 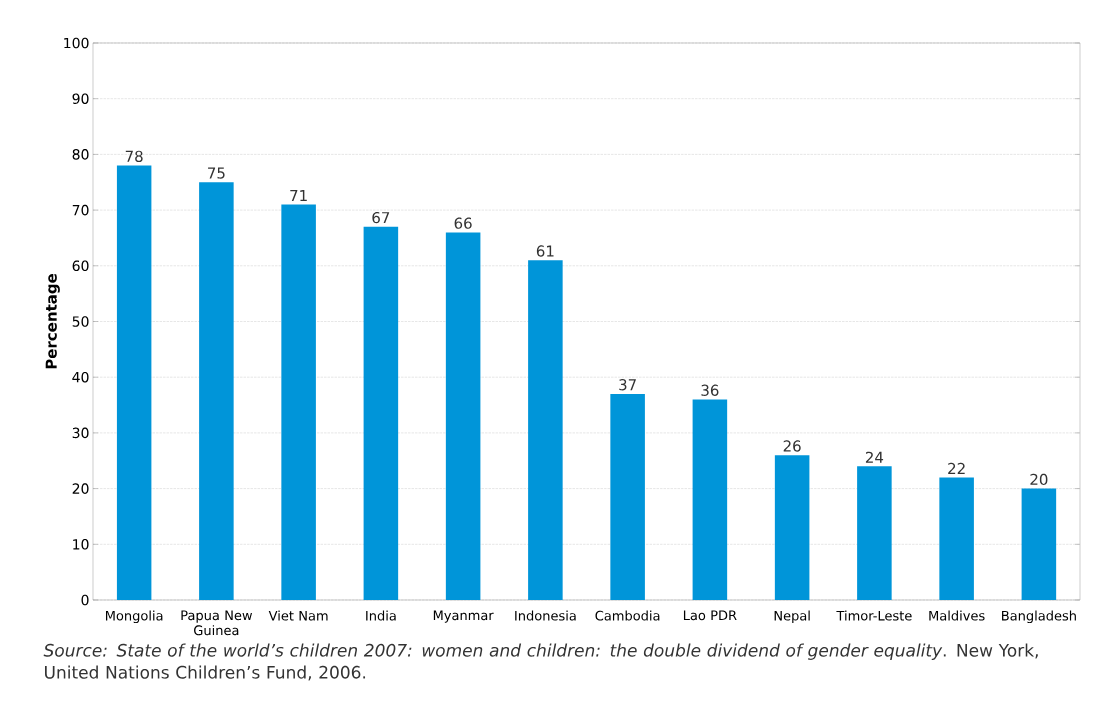 What do you see at coordinates (874, 615) in the screenshot?
I see `x-tick-label: Timor-Leste` at bounding box center [874, 615].